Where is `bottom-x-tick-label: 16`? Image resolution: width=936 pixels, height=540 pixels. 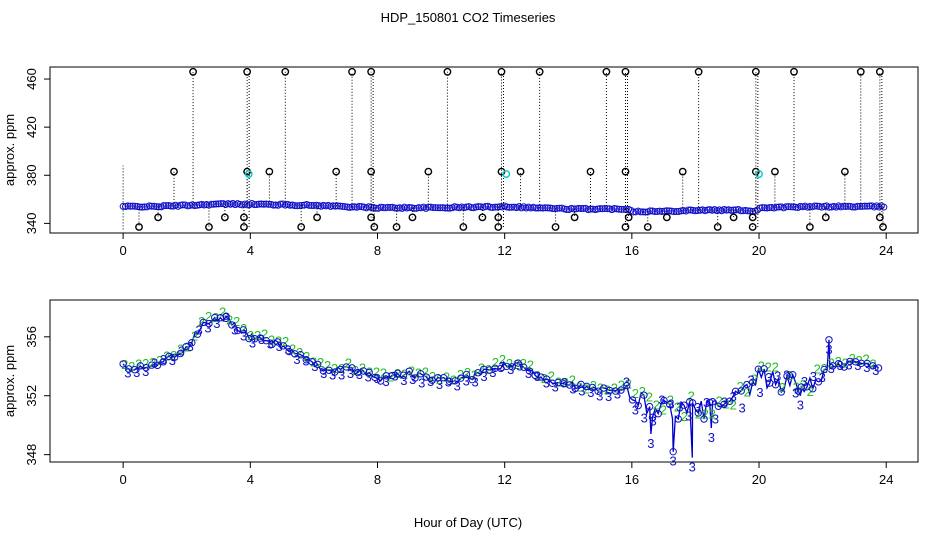 bottom-x-tick-label: 16 is located at coordinates (632, 479).